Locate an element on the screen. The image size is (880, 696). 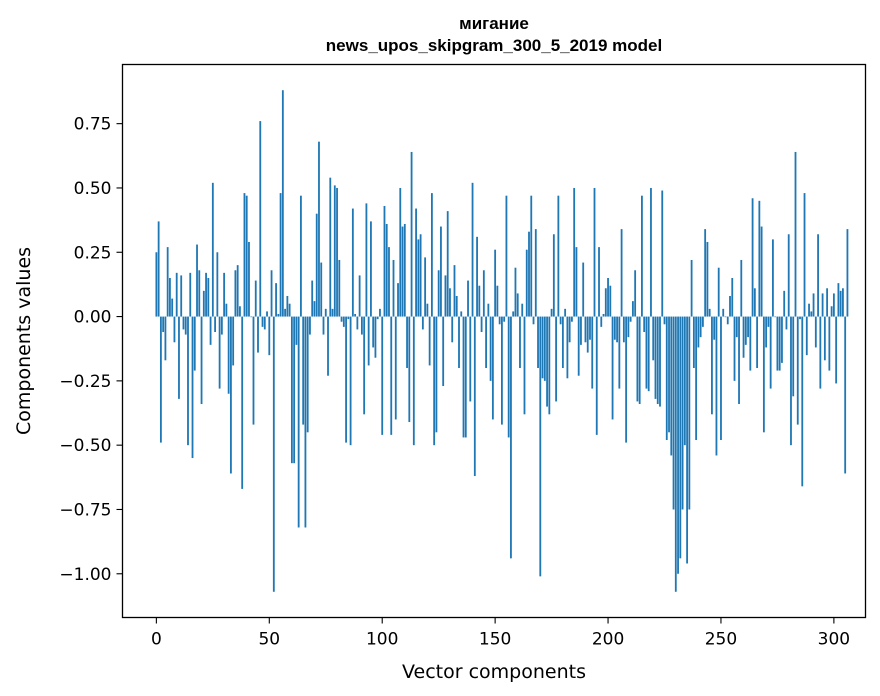
y-tick-label: −0.25 is located at coordinates (85, 382).